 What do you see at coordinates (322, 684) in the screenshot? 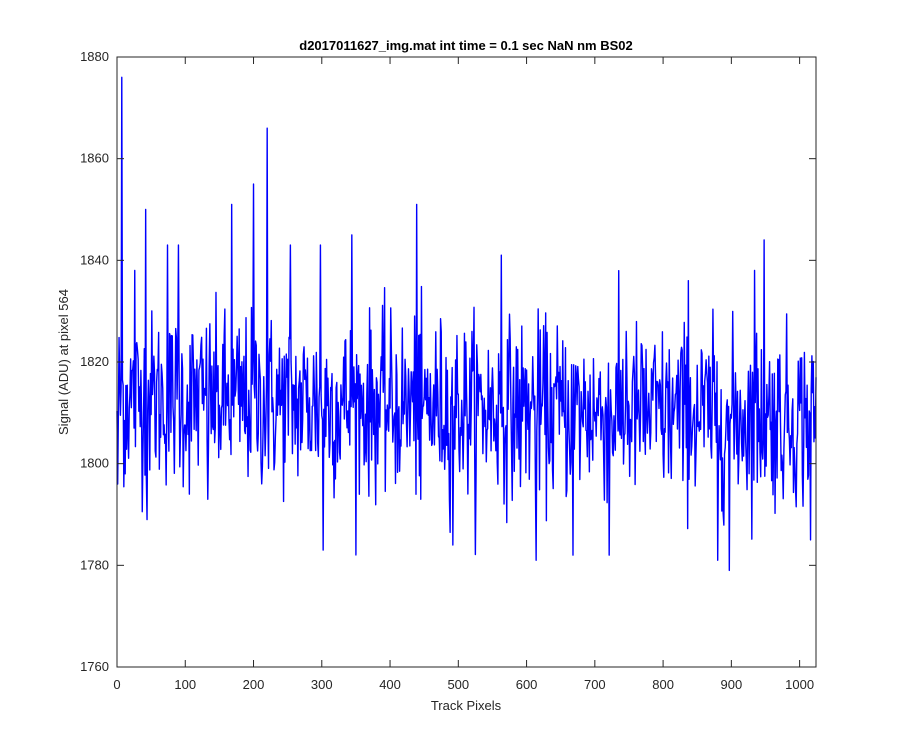
I see `x-tick-label: 300` at bounding box center [322, 684].